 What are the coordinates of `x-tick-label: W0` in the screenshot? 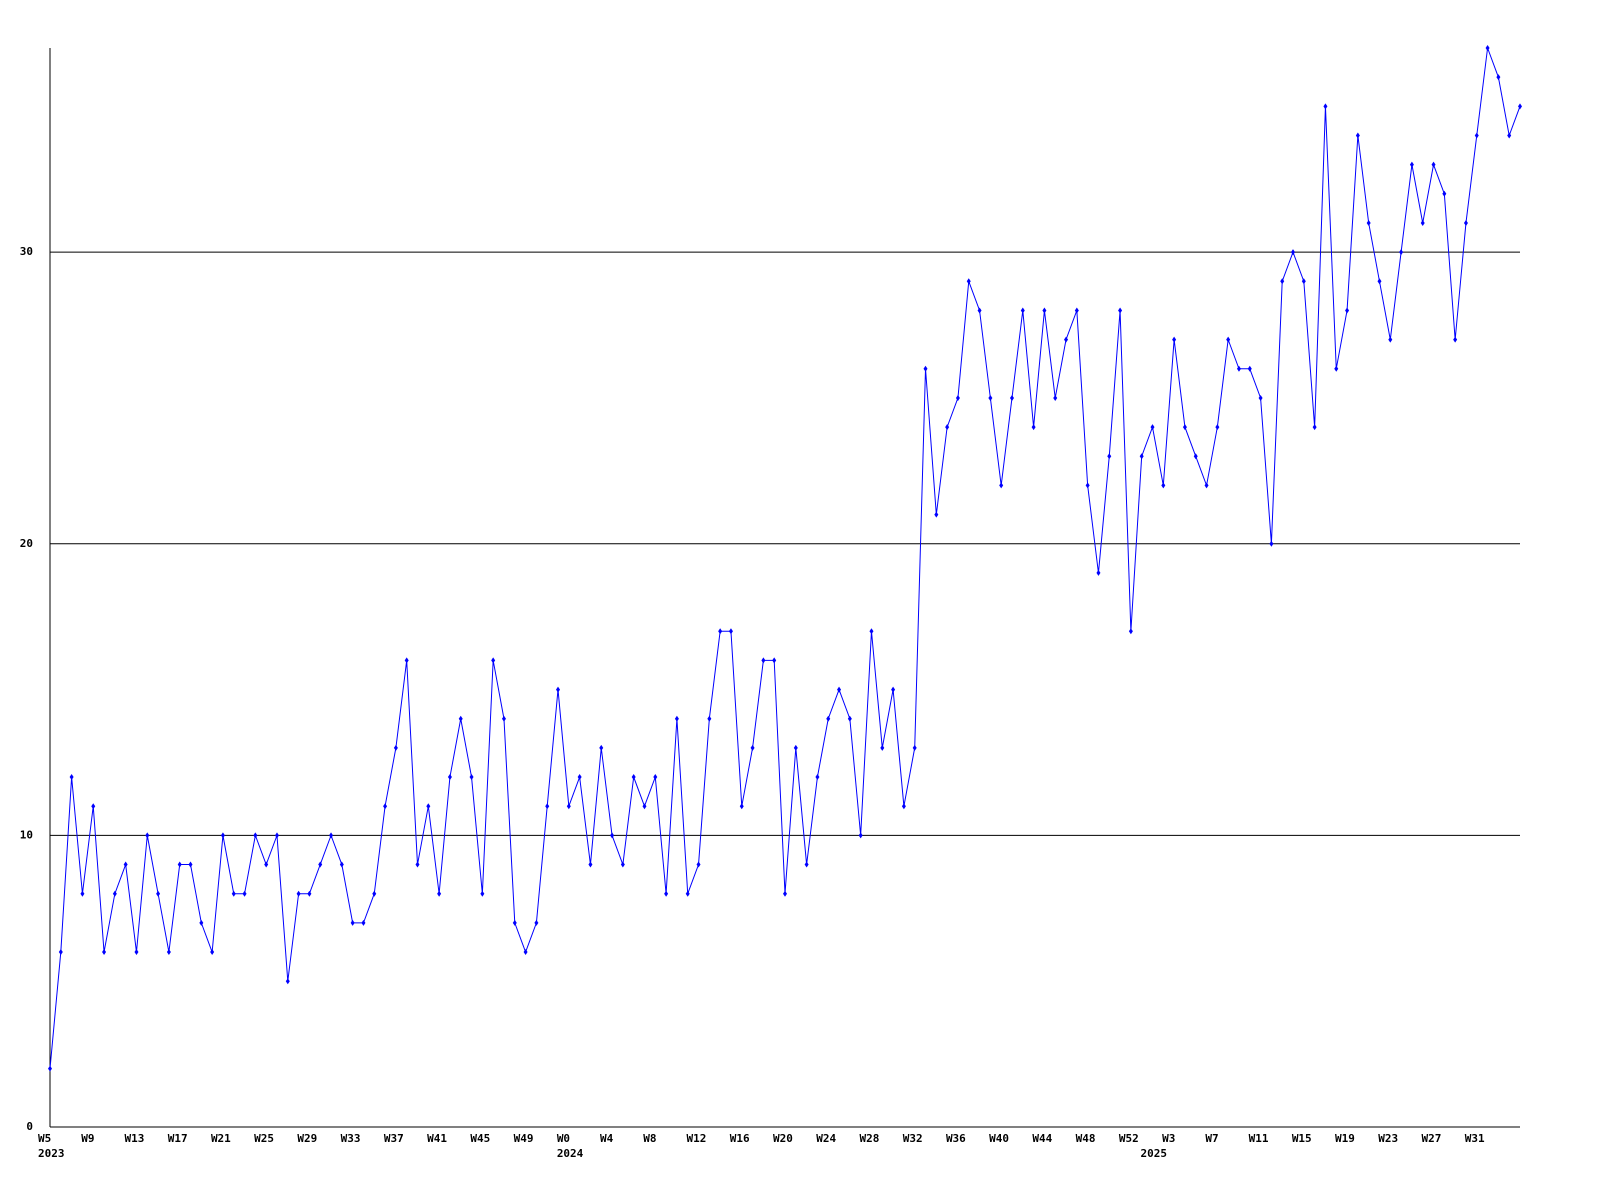 It's located at (563, 1138).